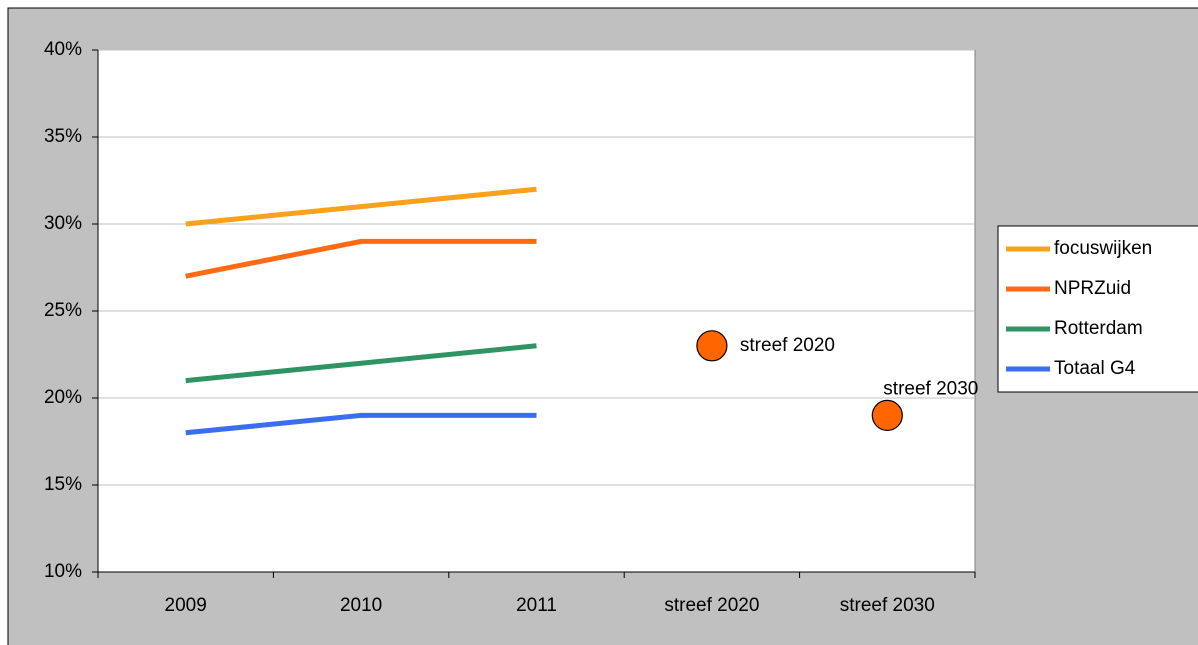 The height and width of the screenshot is (645, 1198). Describe the element at coordinates (1095, 368) in the screenshot. I see `legend-label: Totaal G4` at that location.